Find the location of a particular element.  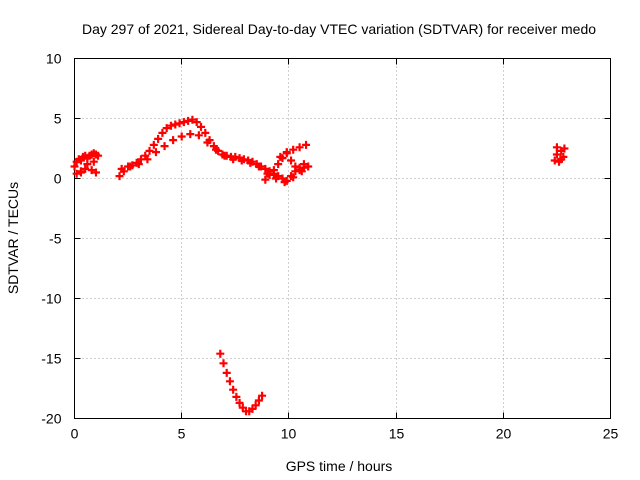

y-tick-label: 5 is located at coordinates (58, 119).